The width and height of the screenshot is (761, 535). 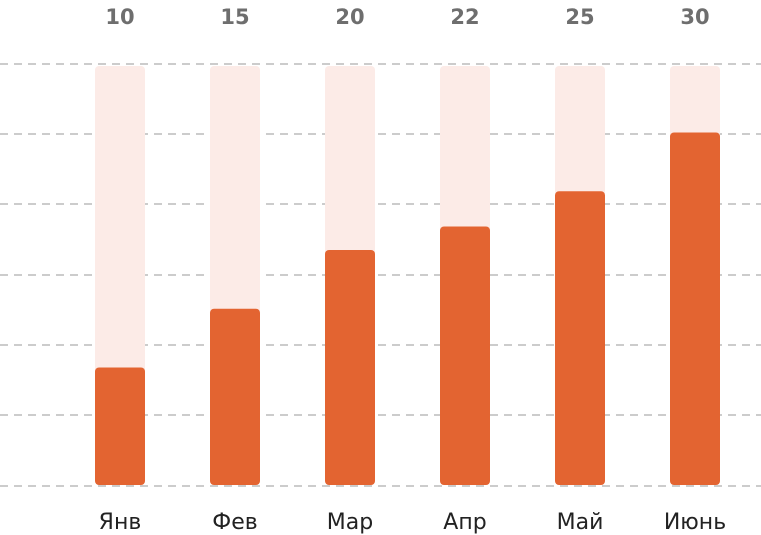 What do you see at coordinates (349, 17) in the screenshot?
I see `value-label: 20` at bounding box center [349, 17].